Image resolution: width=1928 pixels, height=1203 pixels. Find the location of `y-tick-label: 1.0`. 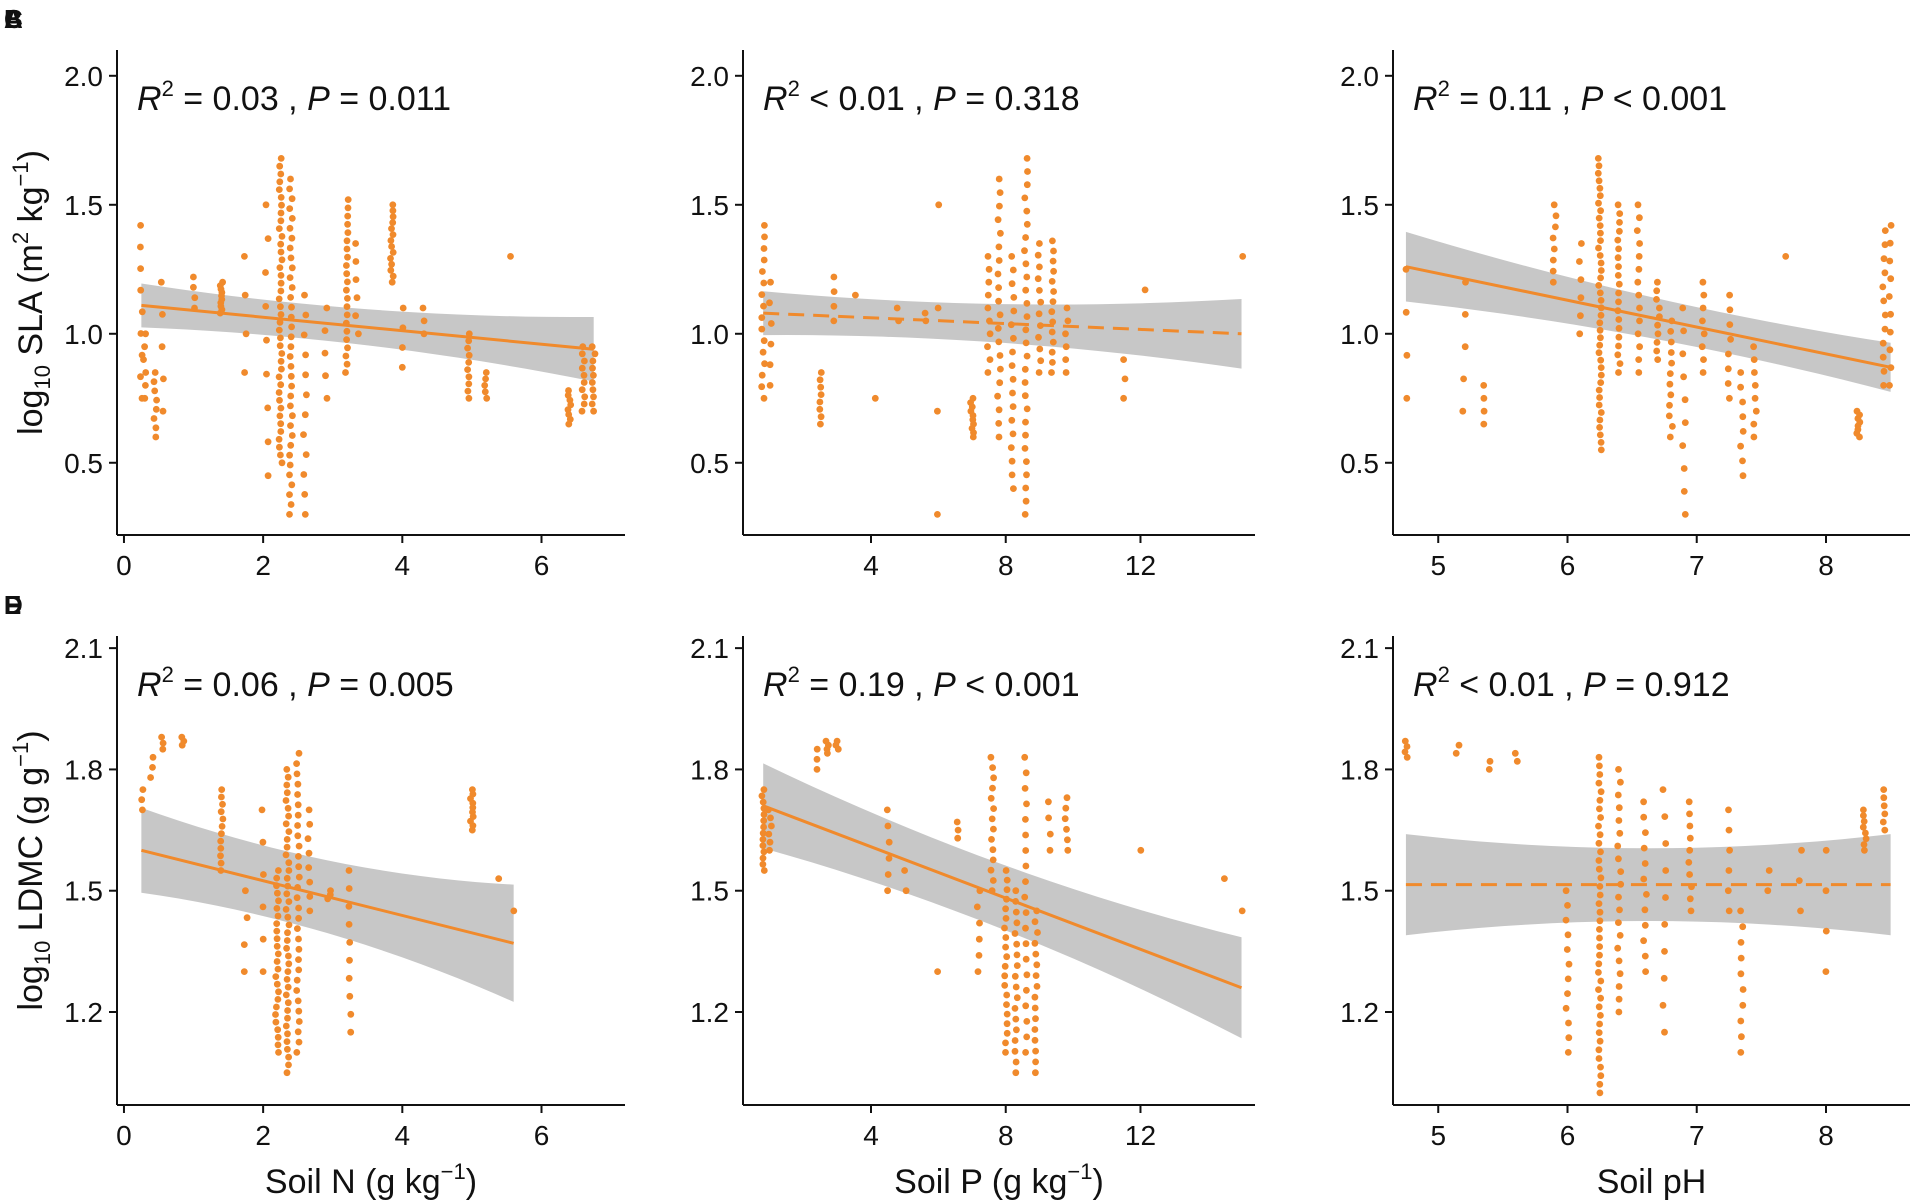

y-tick-label: 1.0 is located at coordinates (709, 334).